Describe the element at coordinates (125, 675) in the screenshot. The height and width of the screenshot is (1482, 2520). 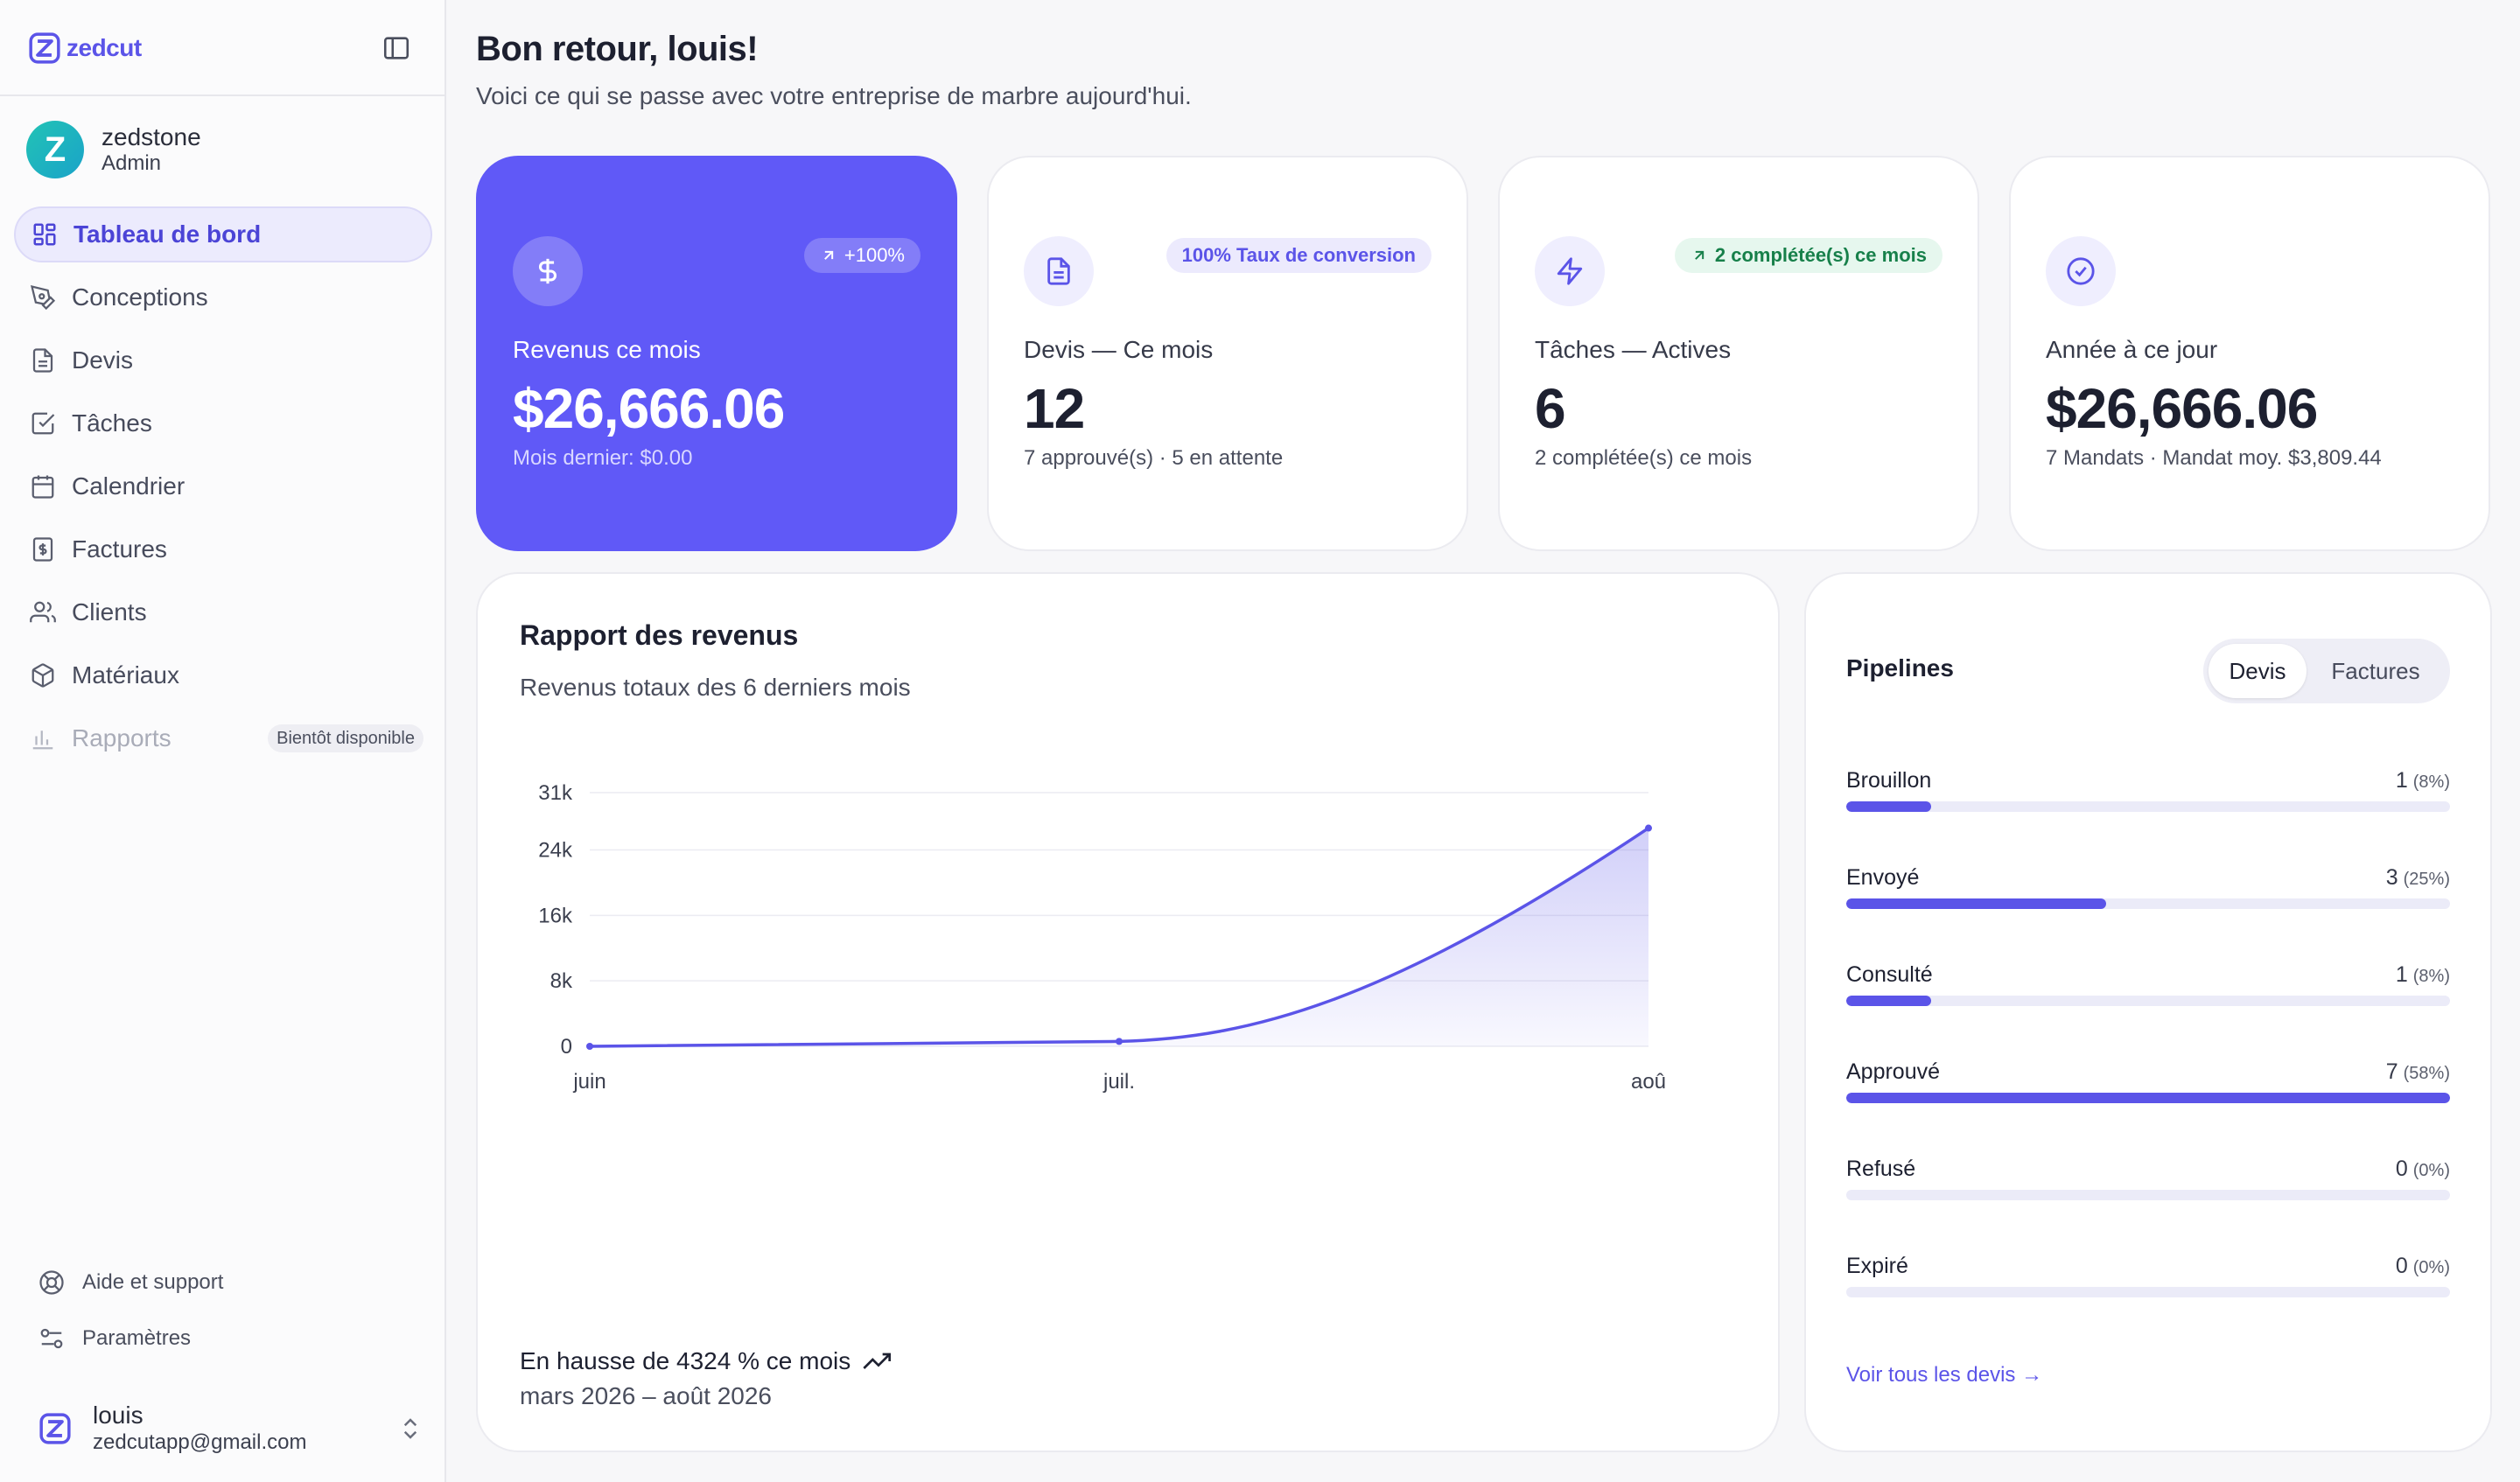
I see `sidebar-item-label: Matériaux` at that location.